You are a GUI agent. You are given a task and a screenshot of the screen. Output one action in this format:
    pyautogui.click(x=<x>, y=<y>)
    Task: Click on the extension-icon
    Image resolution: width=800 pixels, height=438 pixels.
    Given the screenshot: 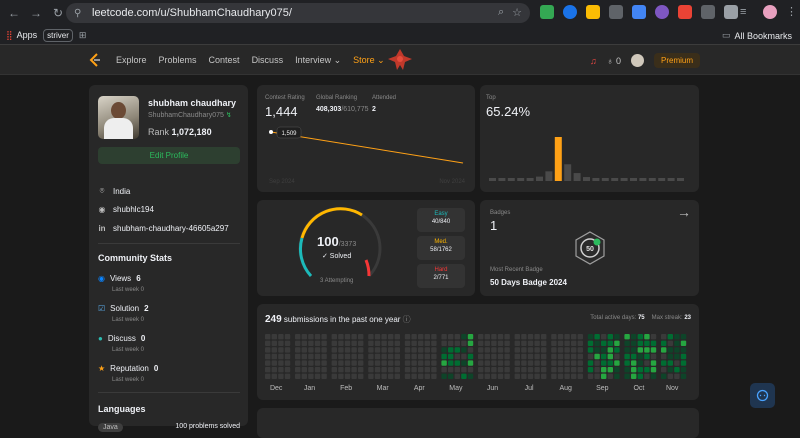 What is the action you would take?
    pyautogui.click(x=708, y=12)
    